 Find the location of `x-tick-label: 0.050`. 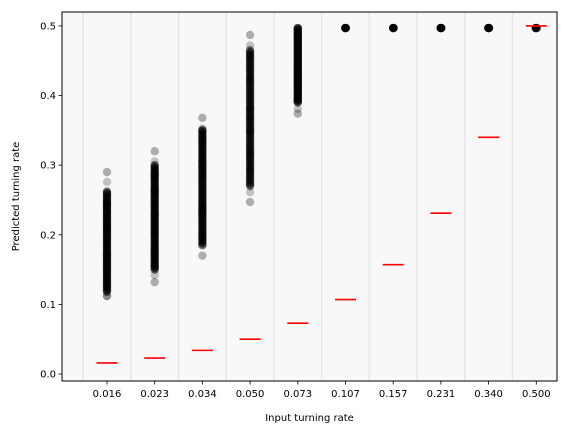

x-tick-label: 0.050 is located at coordinates (250, 394).